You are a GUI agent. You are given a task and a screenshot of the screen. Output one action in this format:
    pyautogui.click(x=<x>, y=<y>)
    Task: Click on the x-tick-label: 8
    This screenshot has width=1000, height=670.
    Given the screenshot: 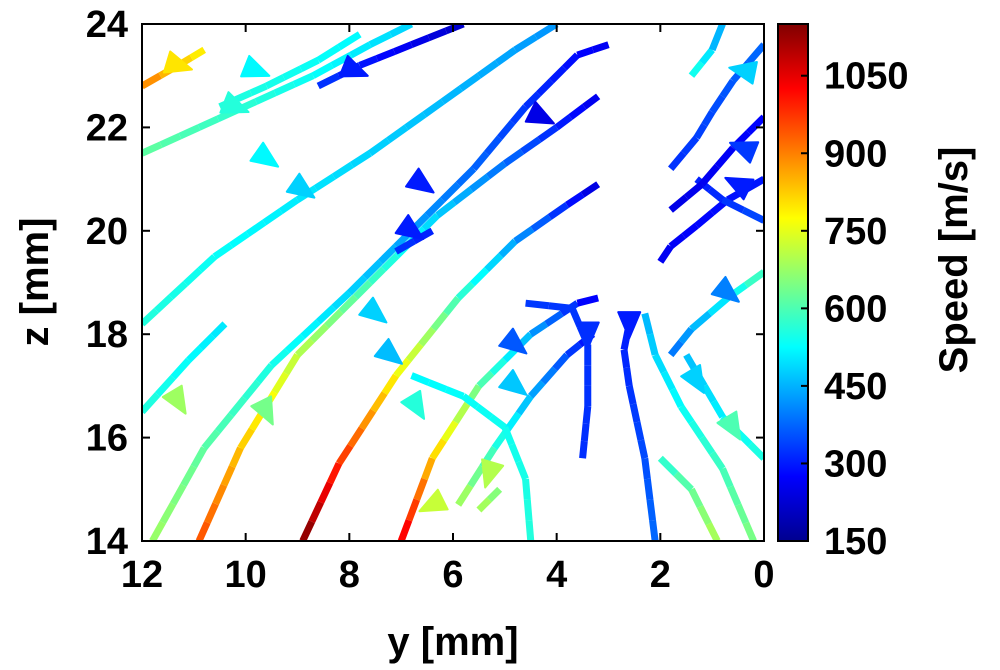 What is the action you would take?
    pyautogui.click(x=349, y=575)
    